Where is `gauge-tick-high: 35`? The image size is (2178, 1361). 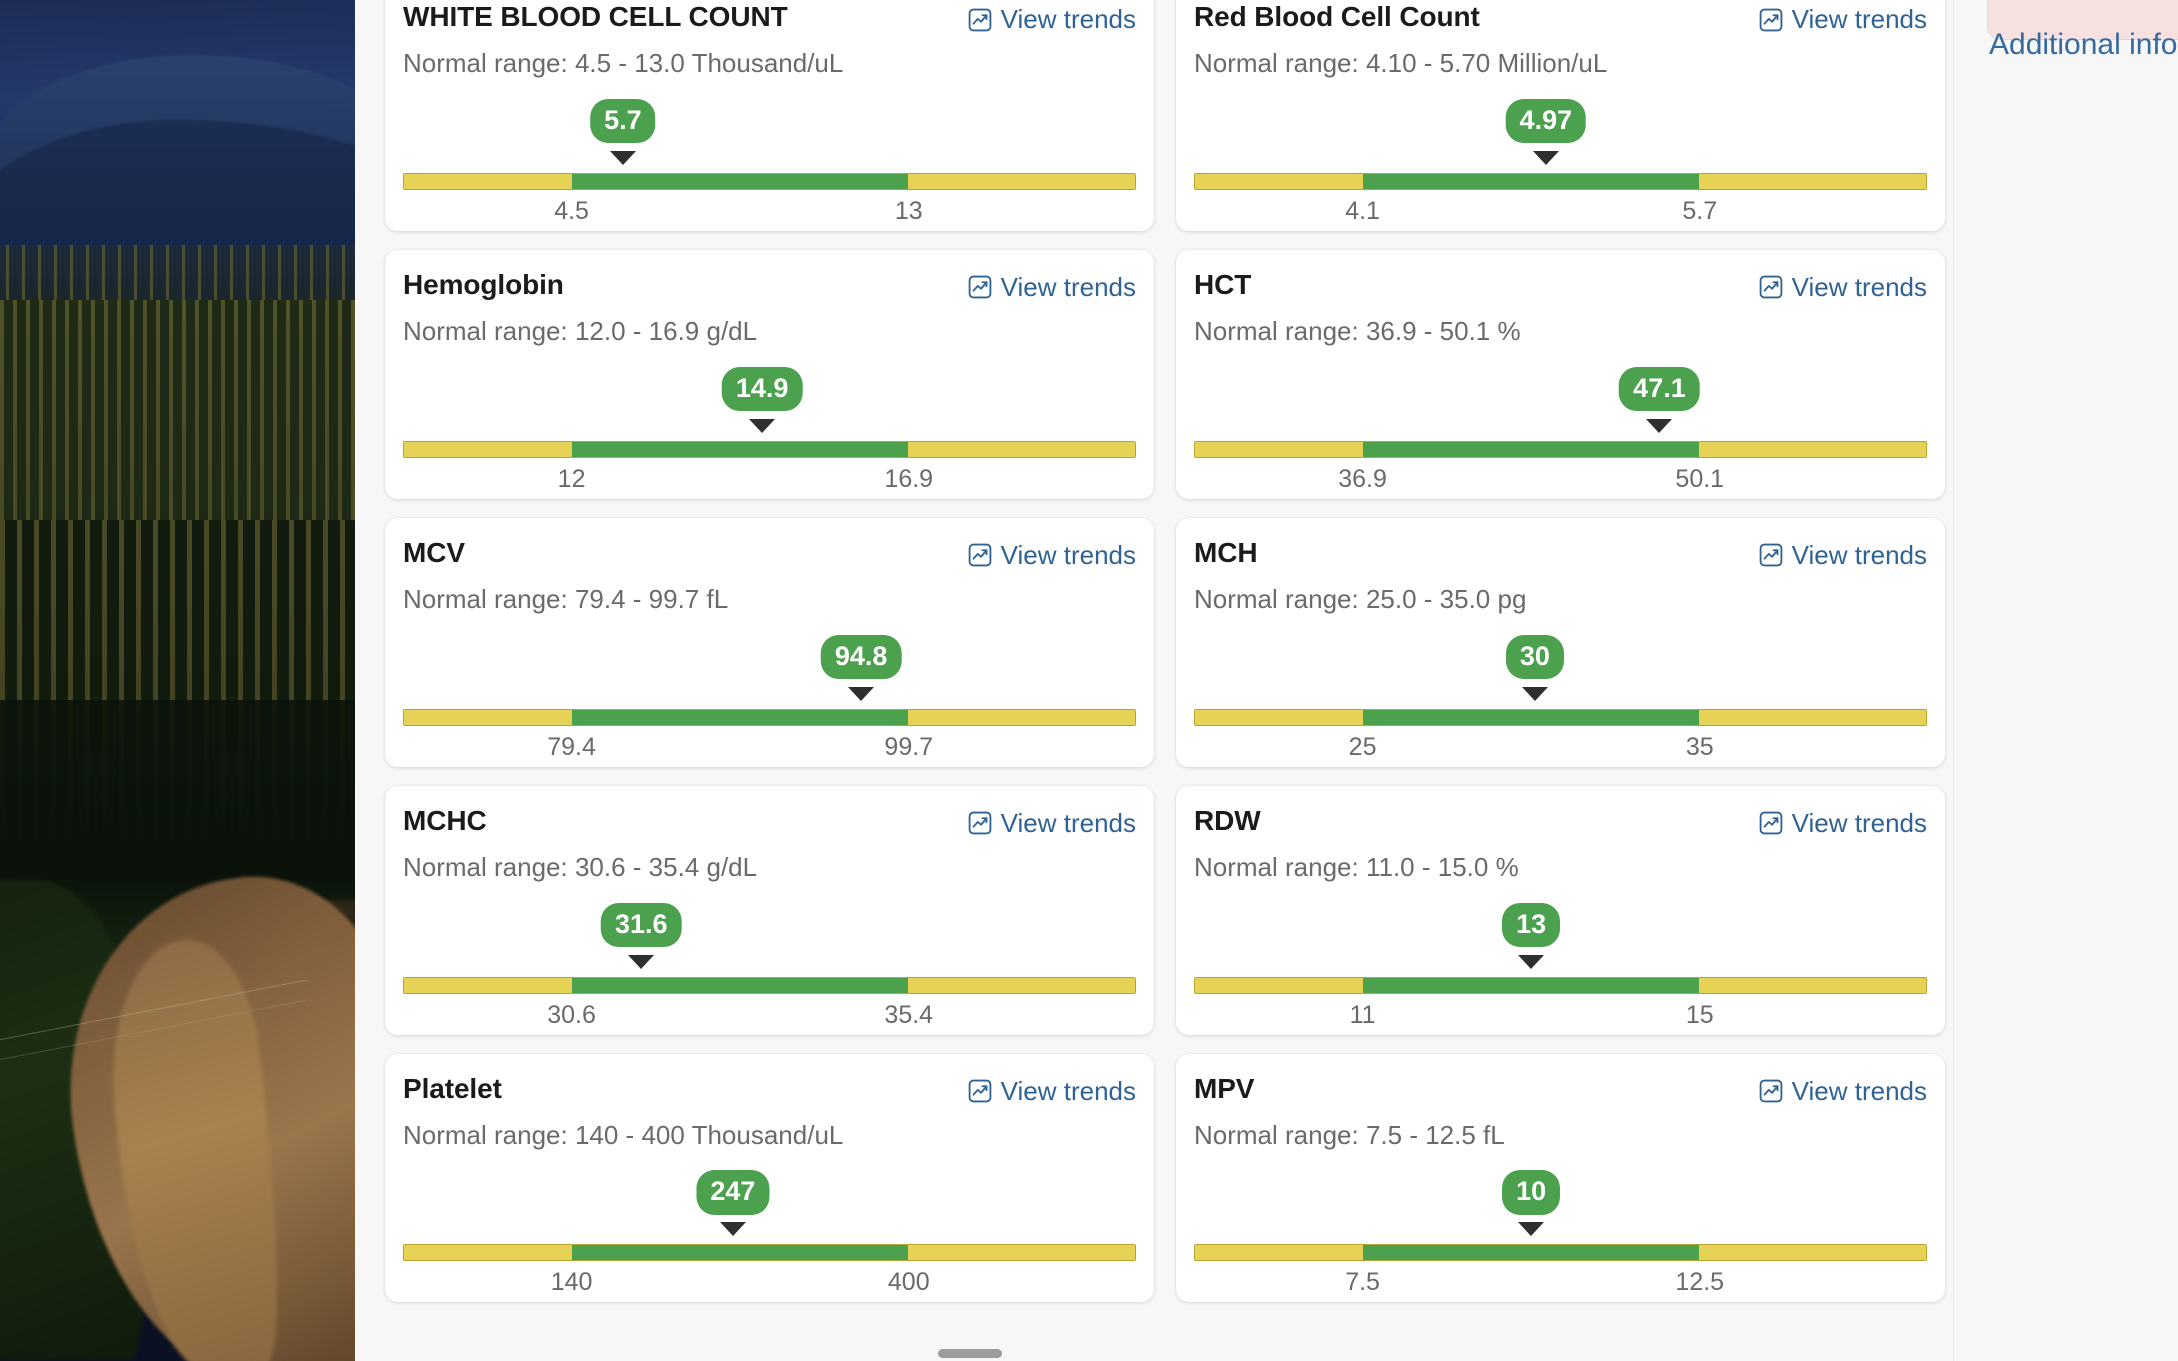 gauge-tick-high: 35 is located at coordinates (1699, 746).